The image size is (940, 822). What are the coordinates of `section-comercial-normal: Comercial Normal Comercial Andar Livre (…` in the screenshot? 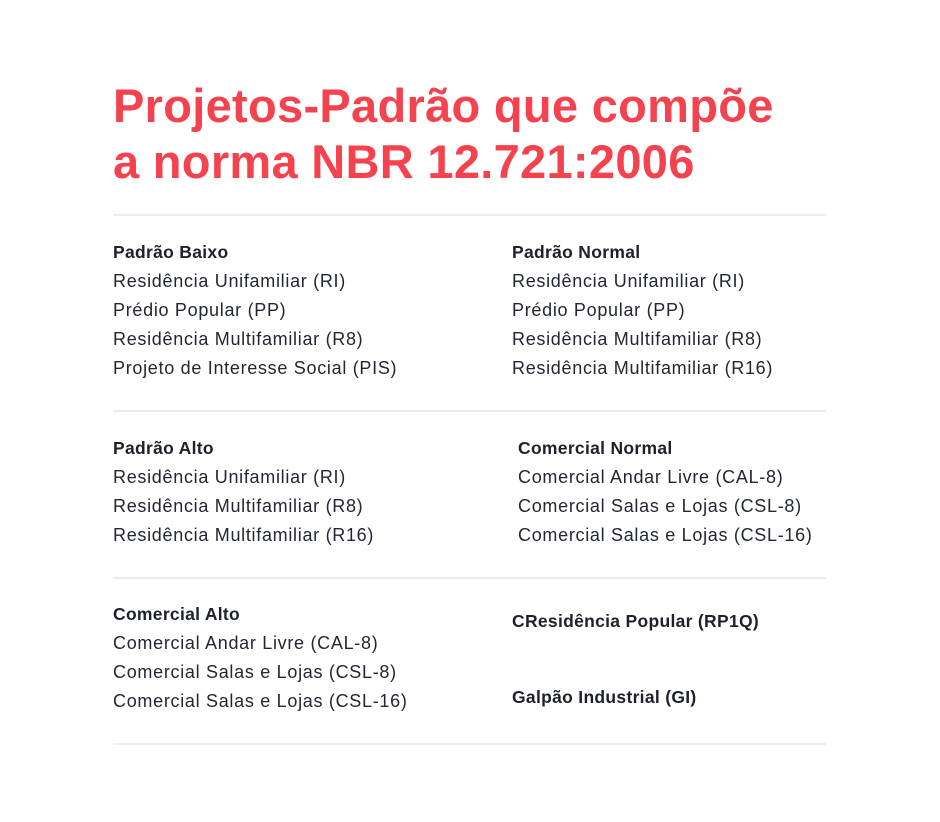 It's located at (665, 492).